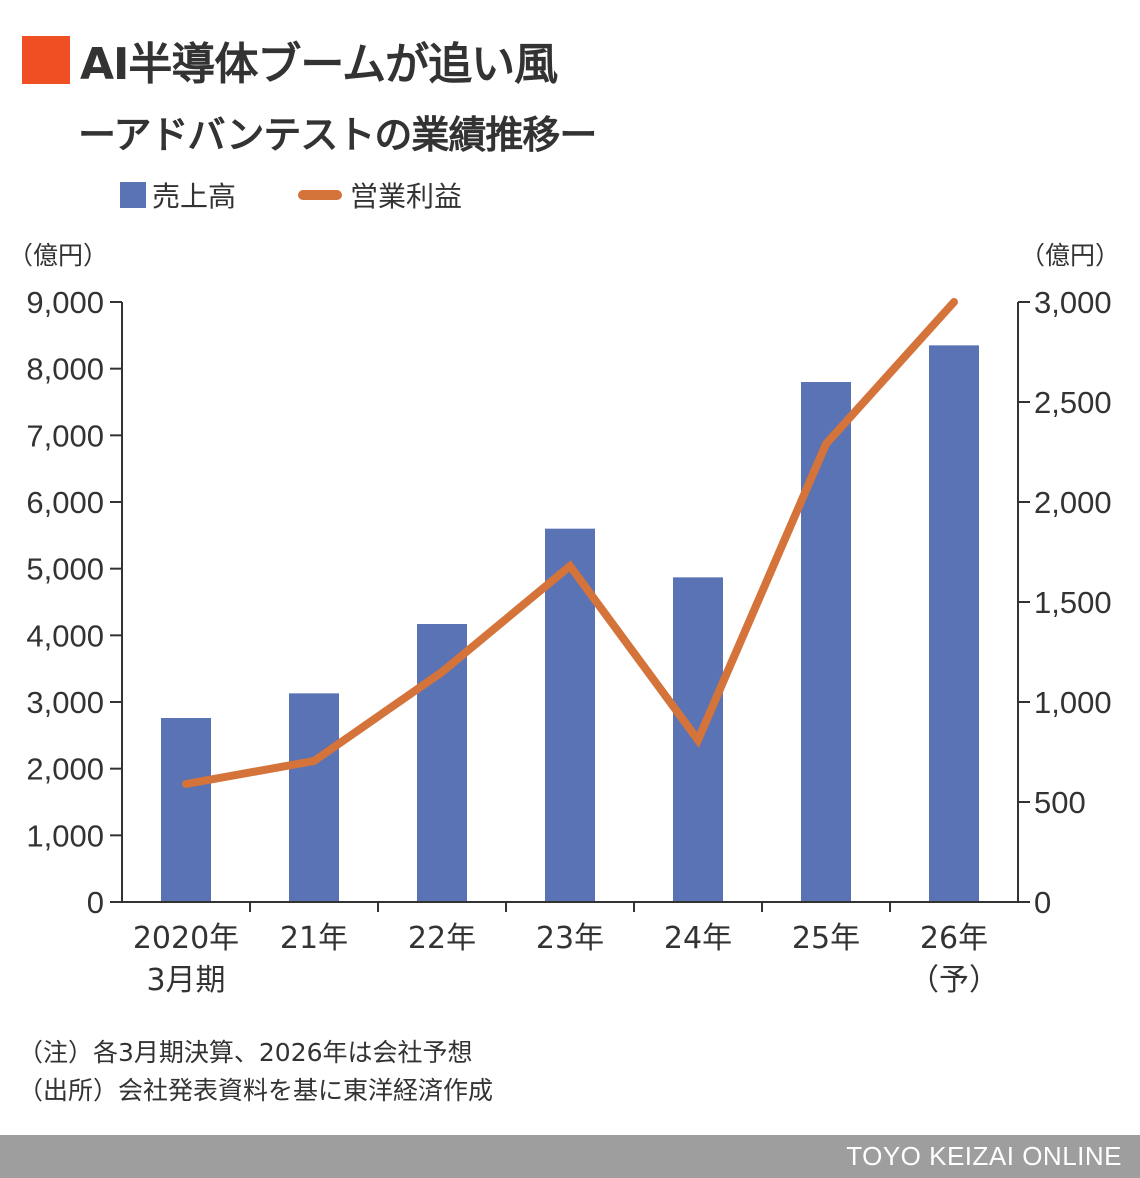 The image size is (1140, 1178). Describe the element at coordinates (65, 635) in the screenshot. I see `left-tick-label: 4,000` at that location.